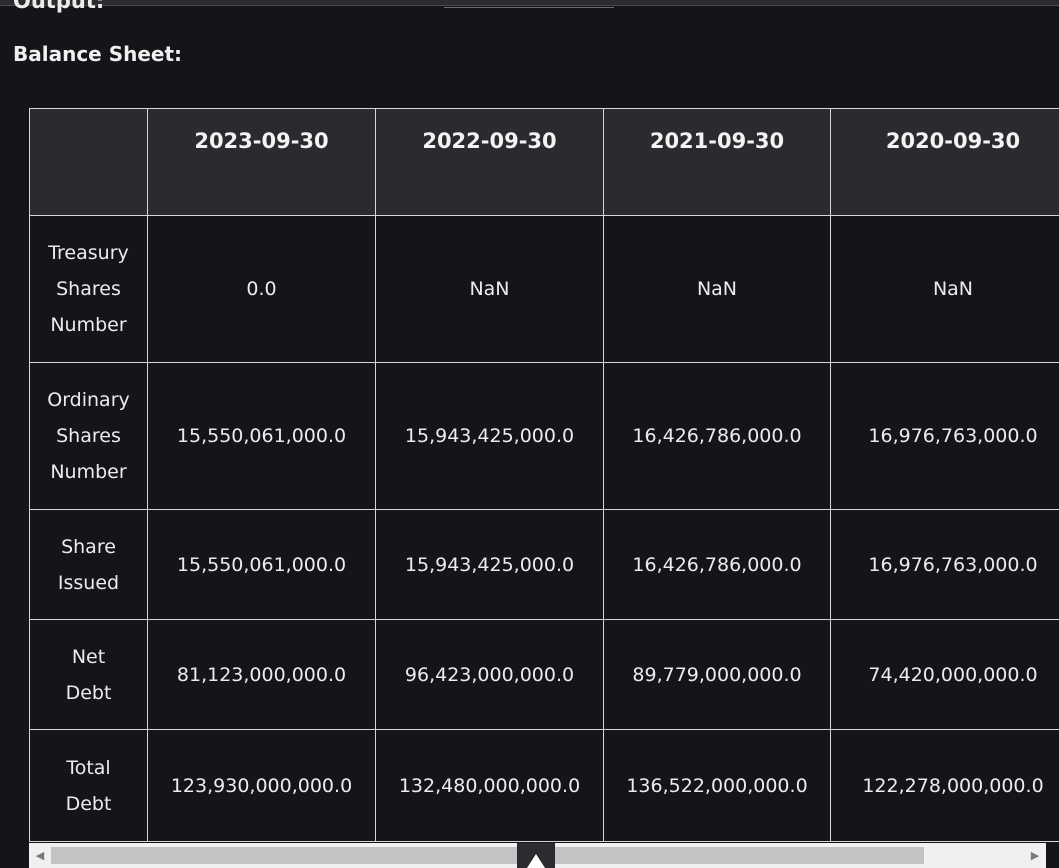  I want to click on column-header, so click(88, 162).